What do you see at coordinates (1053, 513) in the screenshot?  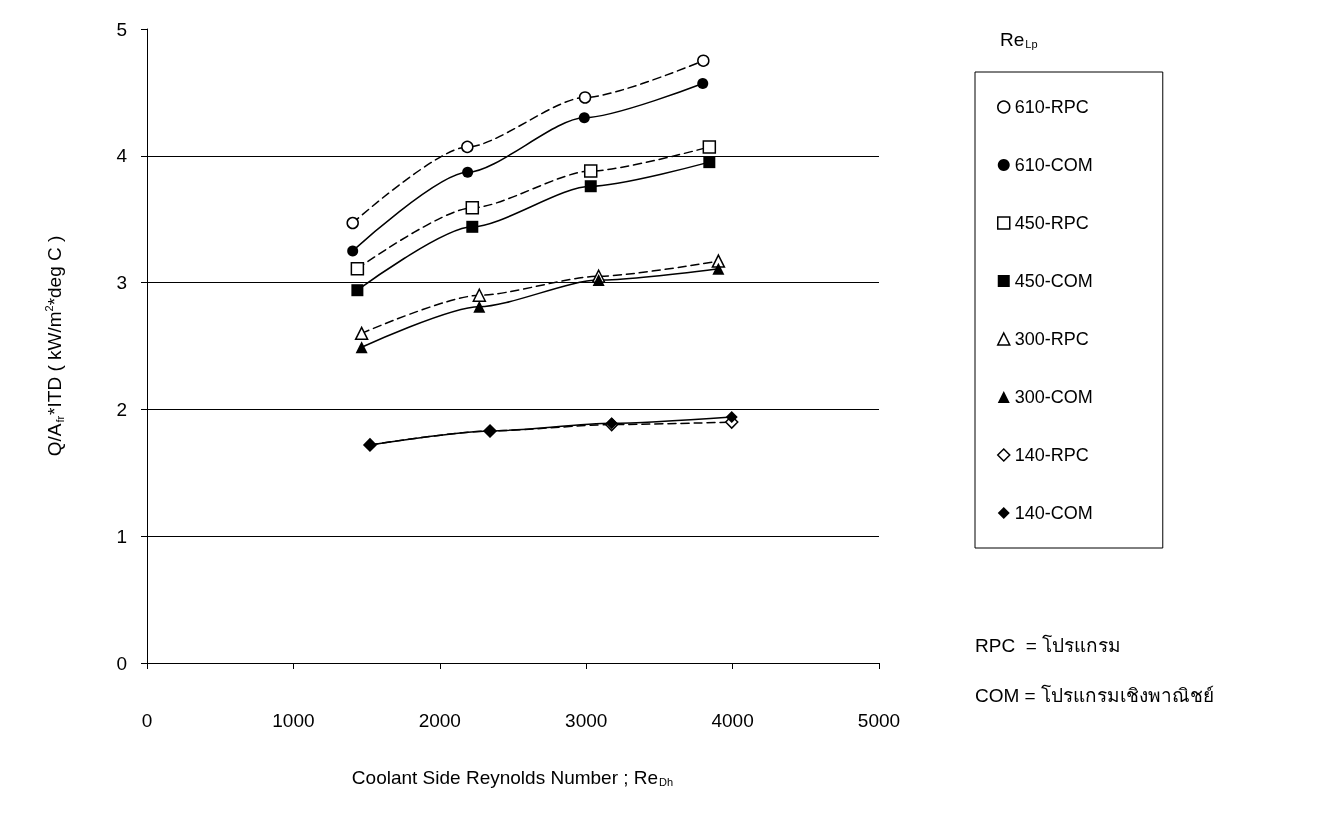 I see `legend-label: 140-COM` at bounding box center [1053, 513].